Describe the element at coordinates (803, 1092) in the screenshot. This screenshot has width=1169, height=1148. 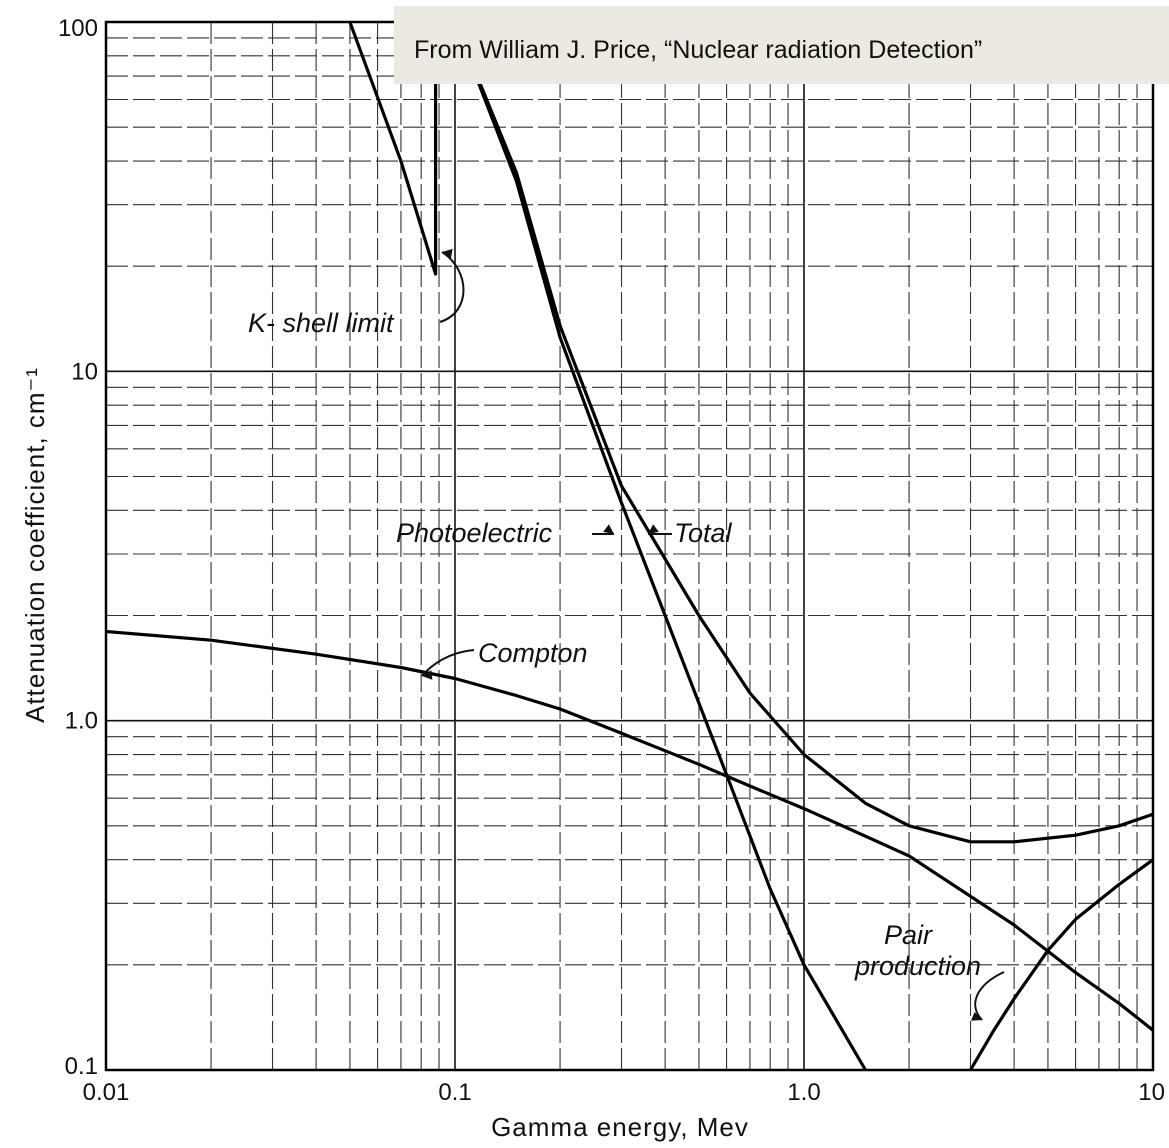
I see `x-tick-label: 1.0` at that location.